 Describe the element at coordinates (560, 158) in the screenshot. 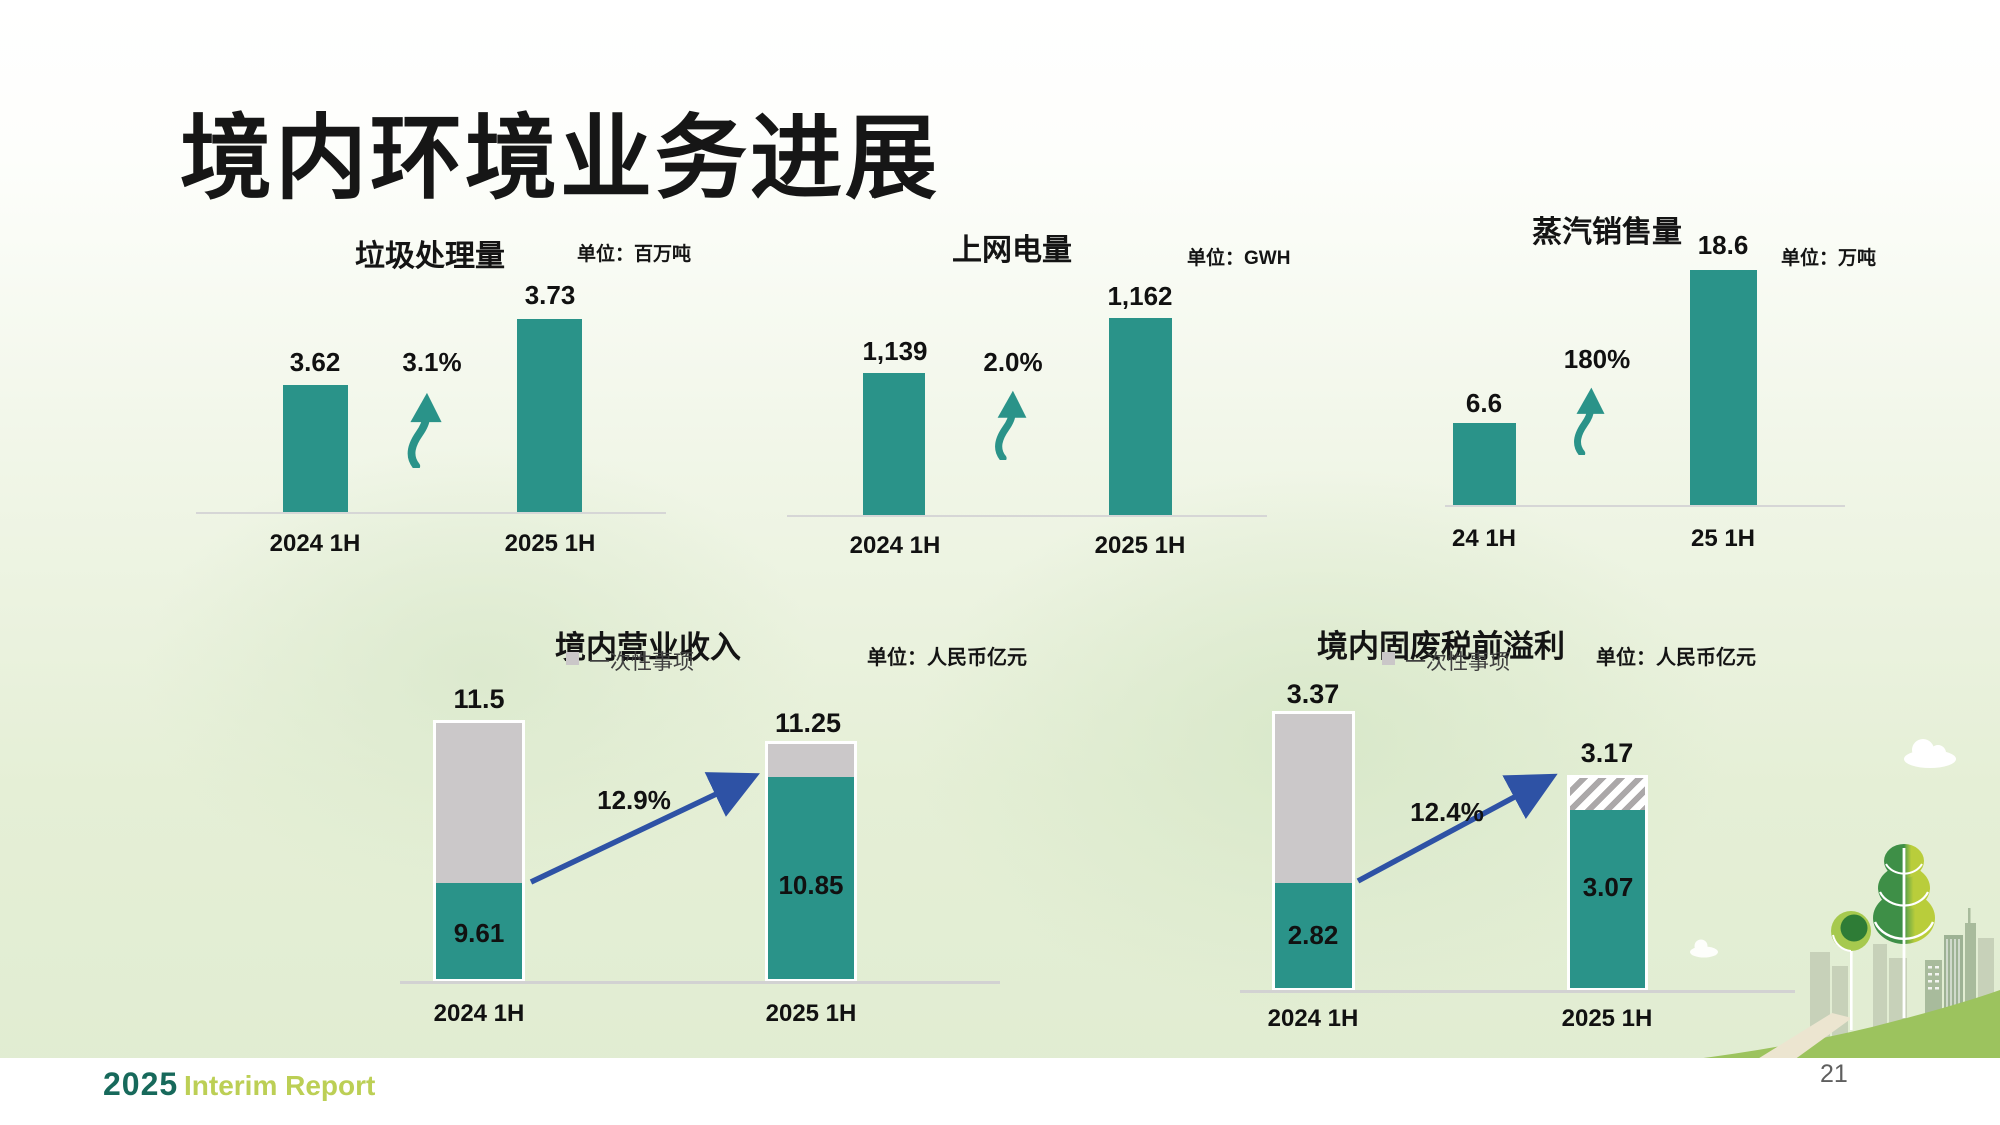

I see `page-title: 境内环境业务进展` at that location.